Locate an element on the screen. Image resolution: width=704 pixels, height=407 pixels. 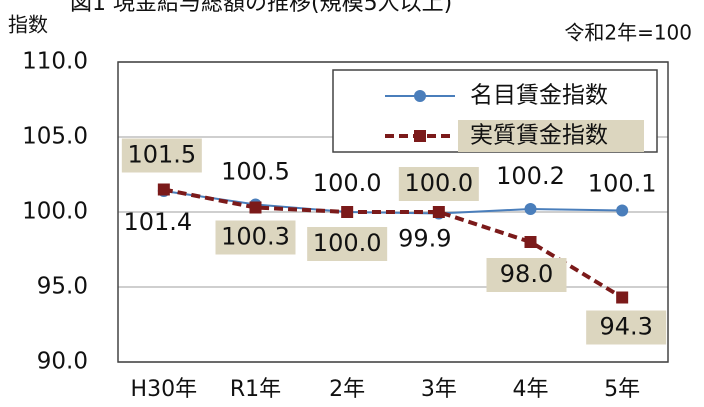
data-label: 94.3 is located at coordinates (625, 327).